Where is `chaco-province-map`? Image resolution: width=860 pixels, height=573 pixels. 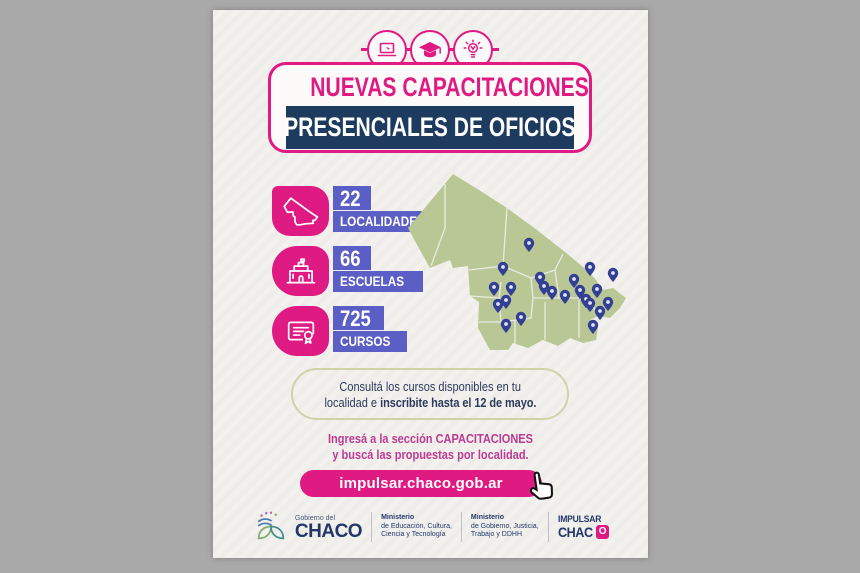 chaco-province-map is located at coordinates (518, 263).